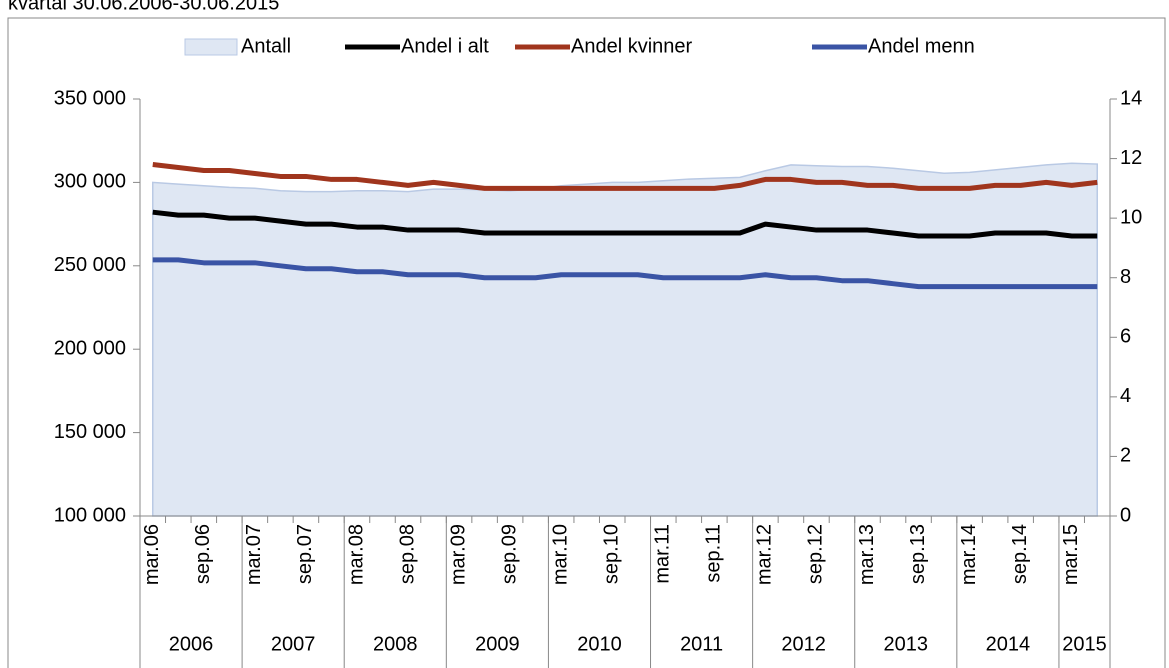 This screenshot has width=1169, height=668. What do you see at coordinates (458, 554) in the screenshot?
I see `x-tick-label: mar.09` at bounding box center [458, 554].